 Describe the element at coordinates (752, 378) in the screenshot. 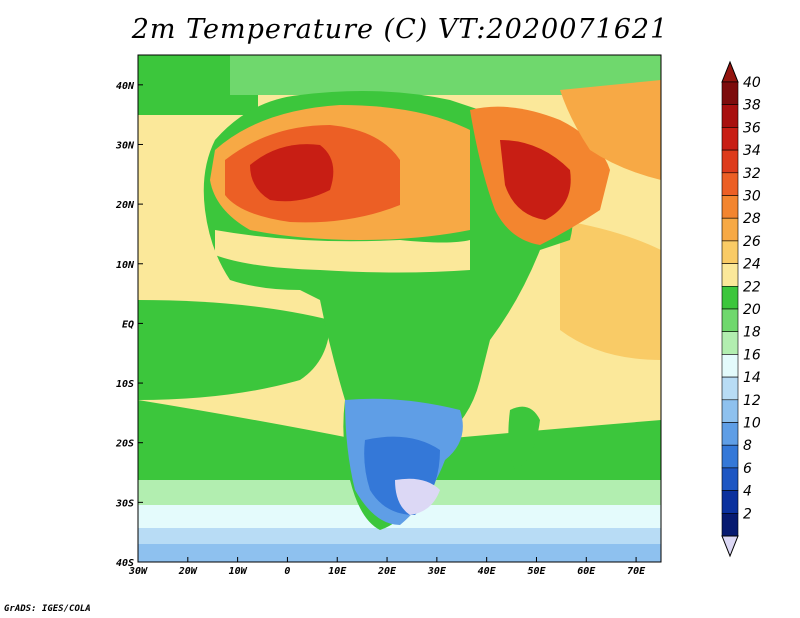

I see `colorbar-label: 14` at that location.